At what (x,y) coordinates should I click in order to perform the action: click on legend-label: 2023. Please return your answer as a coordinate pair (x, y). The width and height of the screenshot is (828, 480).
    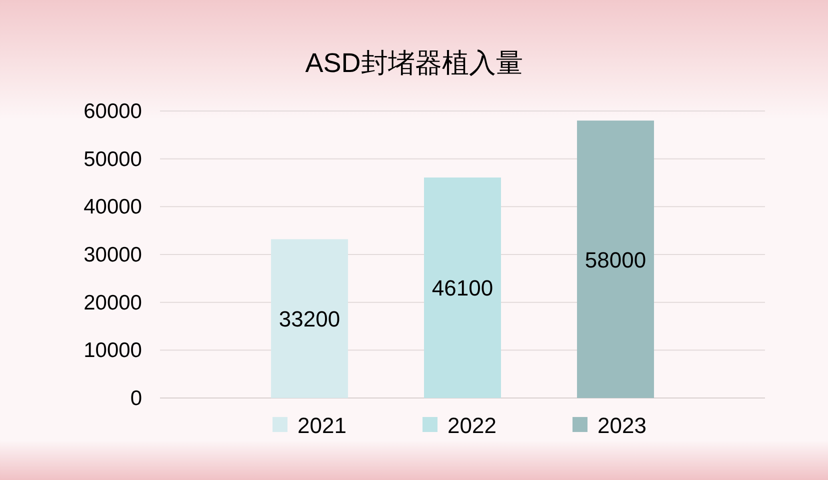
    Looking at the image, I should click on (622, 425).